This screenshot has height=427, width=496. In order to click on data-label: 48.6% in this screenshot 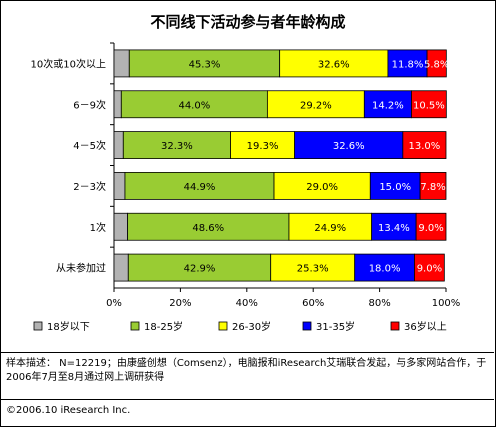, I will do `click(208, 228)`.